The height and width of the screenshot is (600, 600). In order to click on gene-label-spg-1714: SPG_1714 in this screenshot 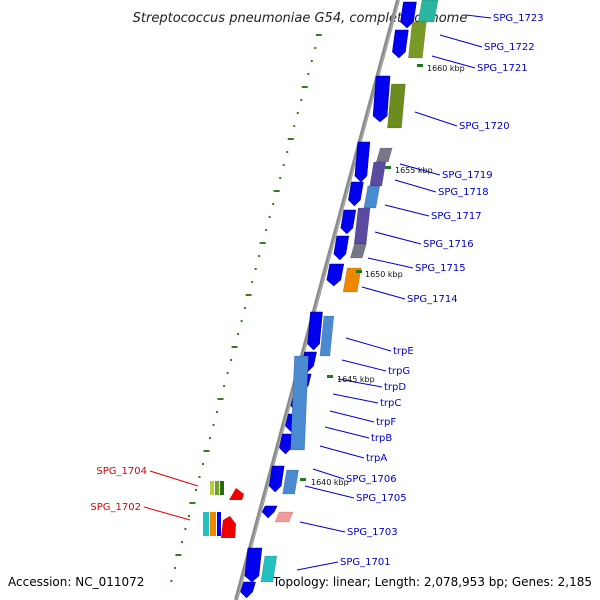, I will do `click(432, 299)`.